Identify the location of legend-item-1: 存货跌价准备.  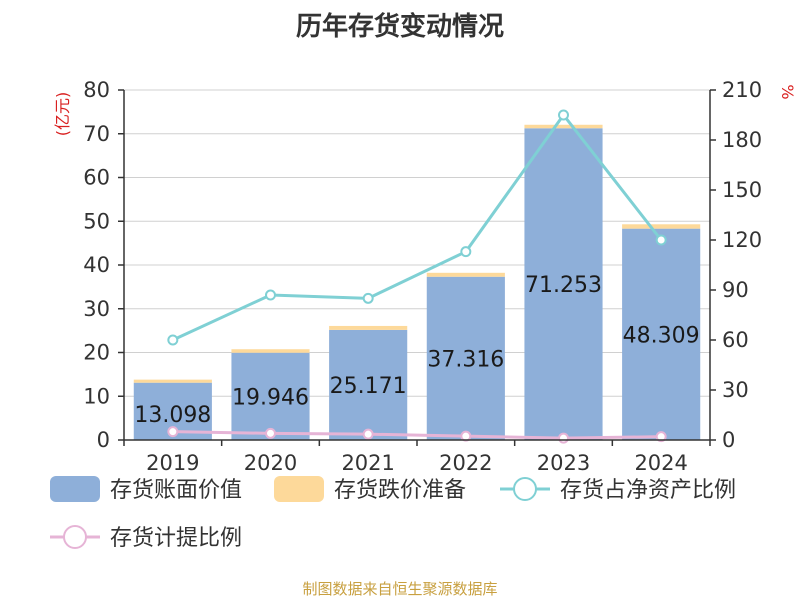
(370, 489).